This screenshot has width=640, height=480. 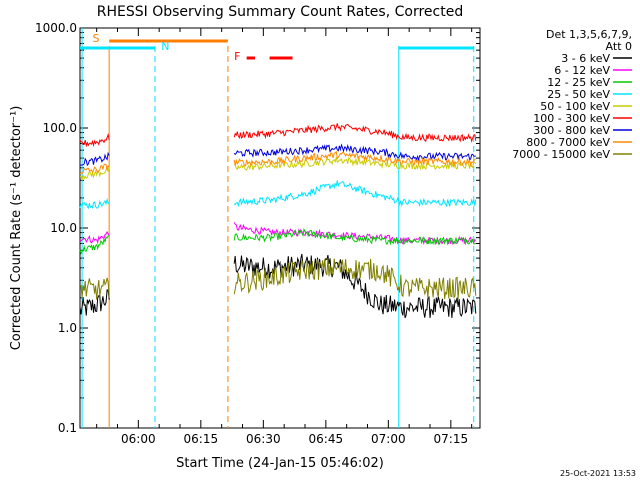 I want to click on legend-entry-label: 12 - 25 keV, so click(x=578, y=82).